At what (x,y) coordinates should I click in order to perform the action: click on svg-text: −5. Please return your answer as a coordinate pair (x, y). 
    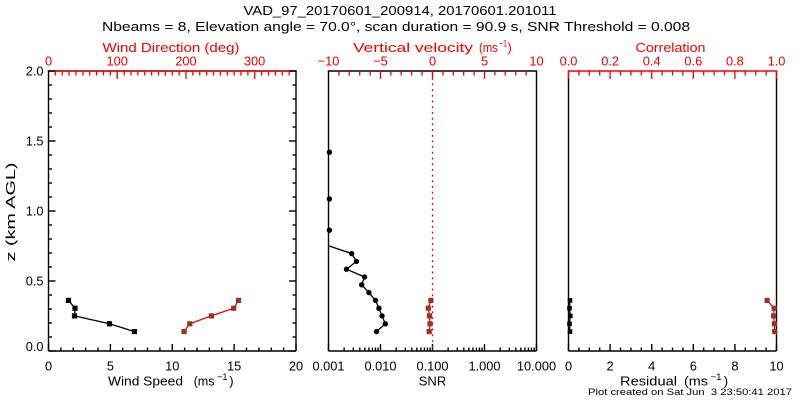
    Looking at the image, I should click on (380, 61).